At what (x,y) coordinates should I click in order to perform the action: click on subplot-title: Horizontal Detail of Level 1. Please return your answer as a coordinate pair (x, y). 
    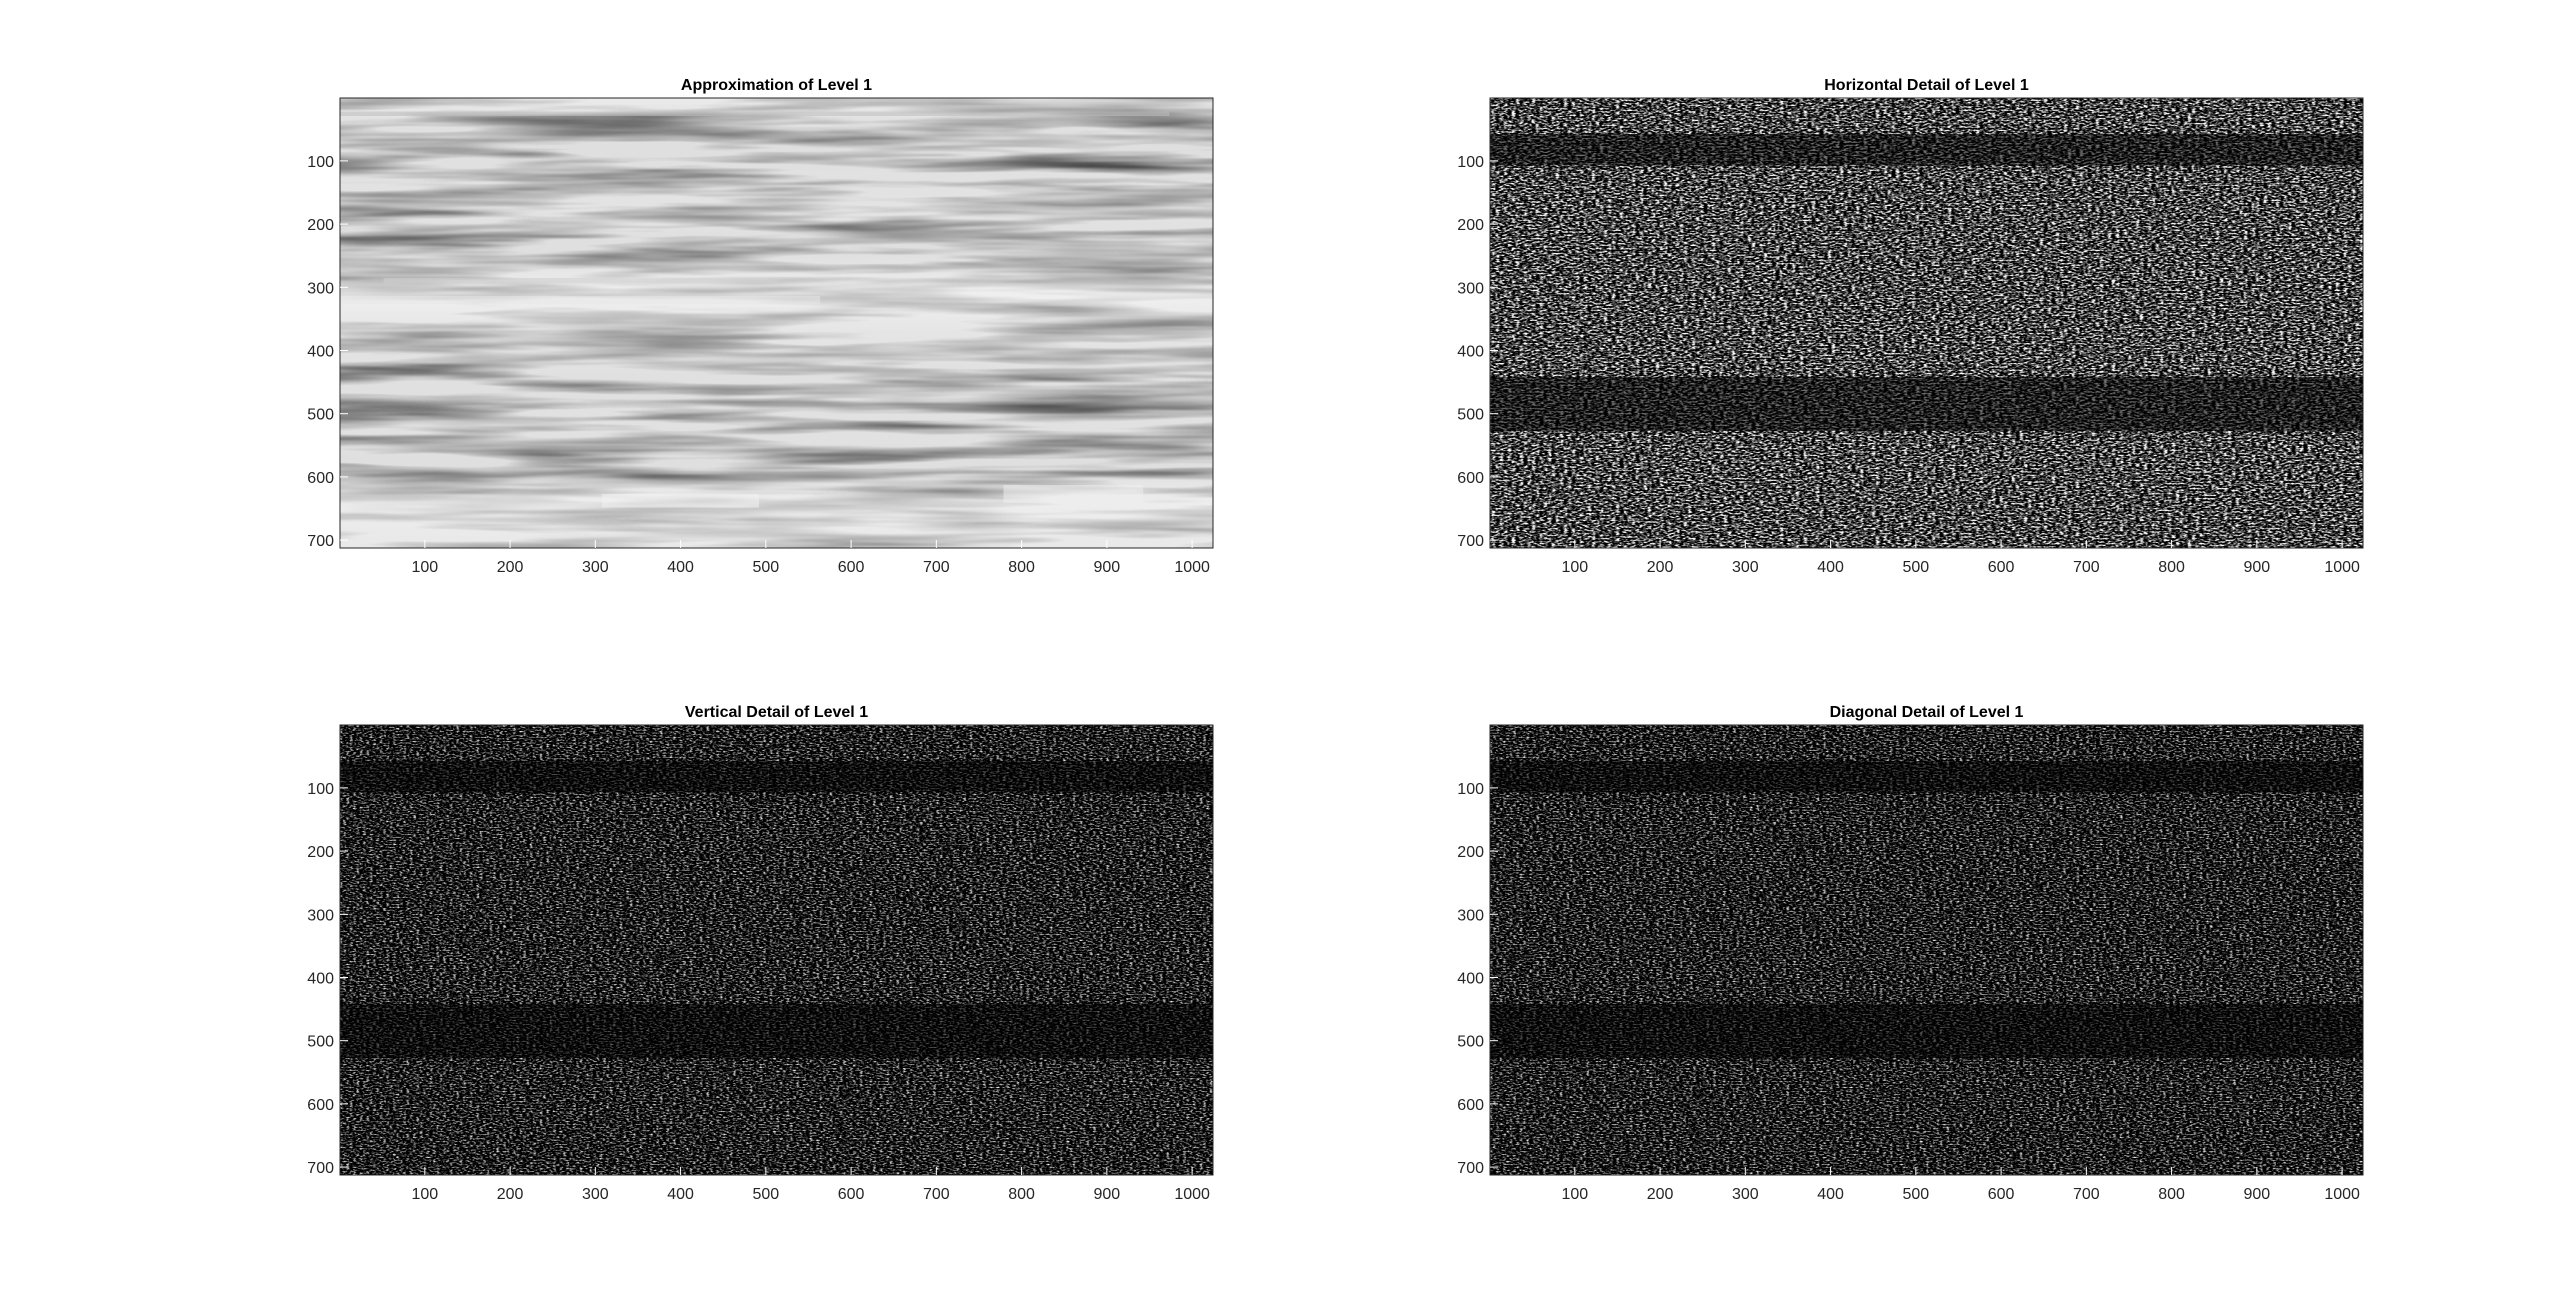
    Looking at the image, I should click on (1926, 85).